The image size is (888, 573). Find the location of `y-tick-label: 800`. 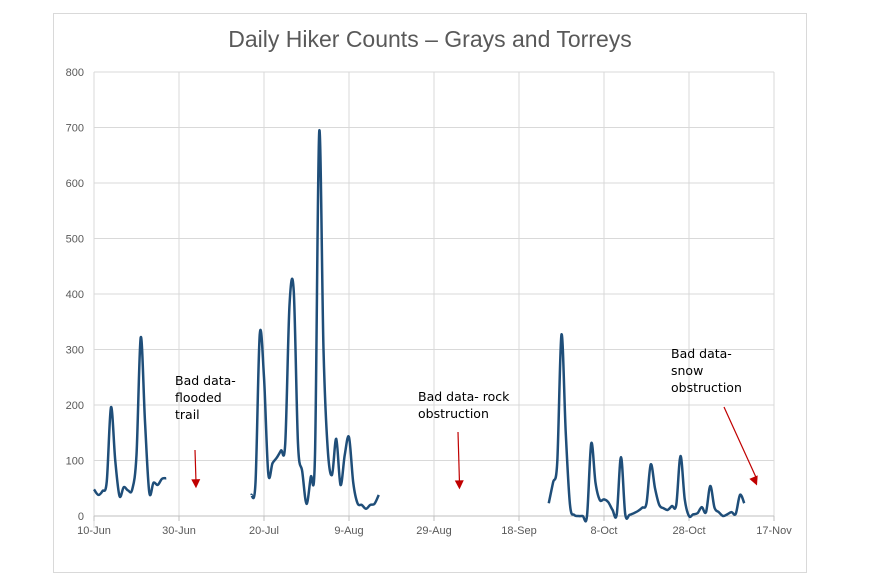

y-tick-label: 800 is located at coordinates (75, 73).